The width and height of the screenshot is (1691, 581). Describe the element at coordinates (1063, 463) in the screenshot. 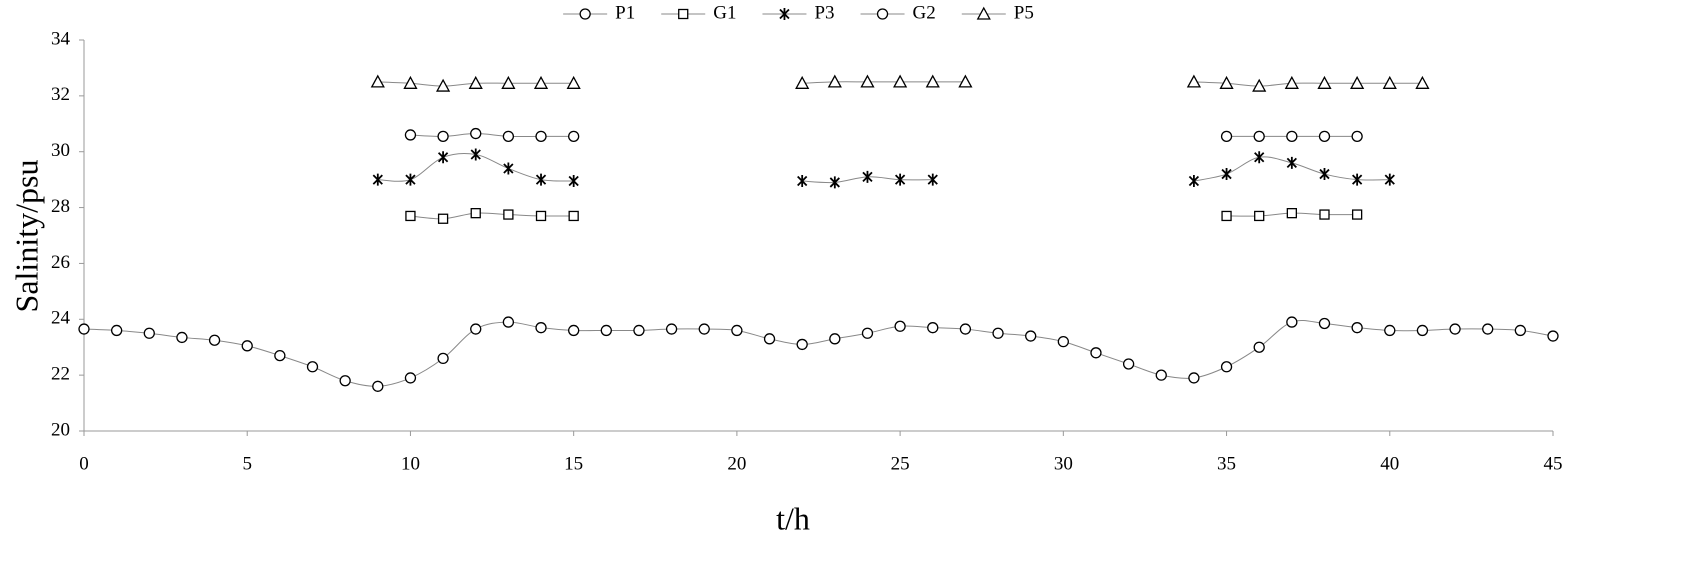

I see `x-tick-label: 30` at that location.